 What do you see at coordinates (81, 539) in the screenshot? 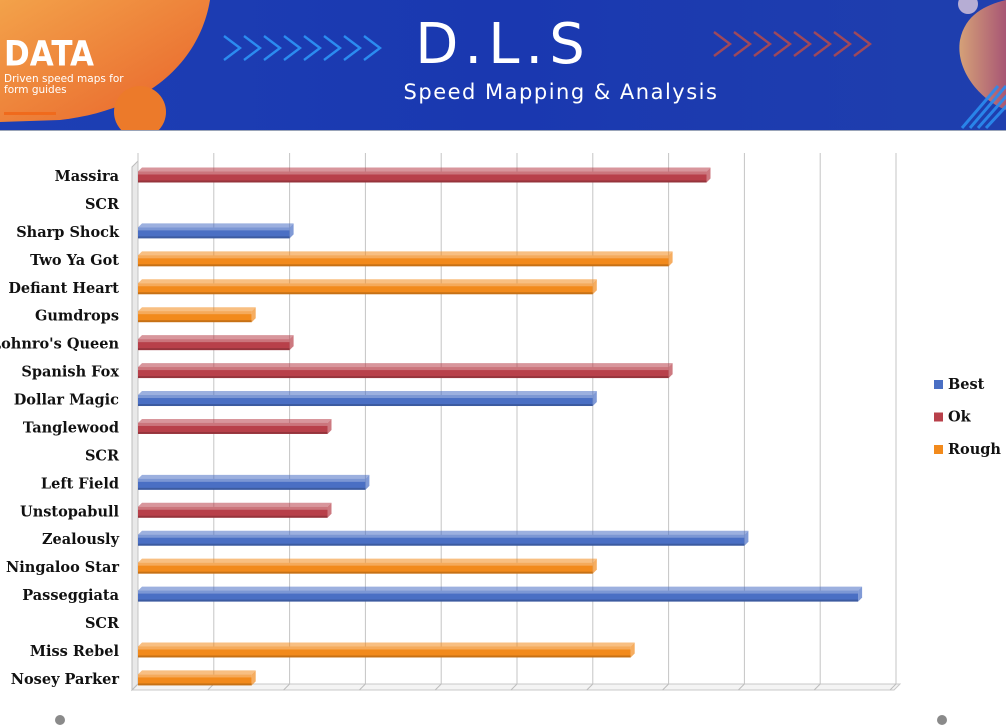
I see `category-label: Zealously` at bounding box center [81, 539].